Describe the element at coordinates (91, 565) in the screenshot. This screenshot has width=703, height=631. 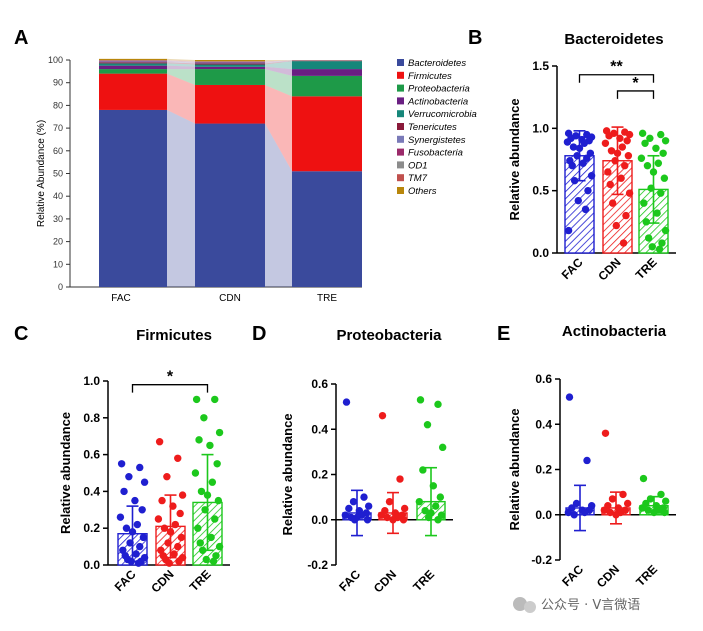
I see `panel-c-y-tick-label: 0.0` at that location.